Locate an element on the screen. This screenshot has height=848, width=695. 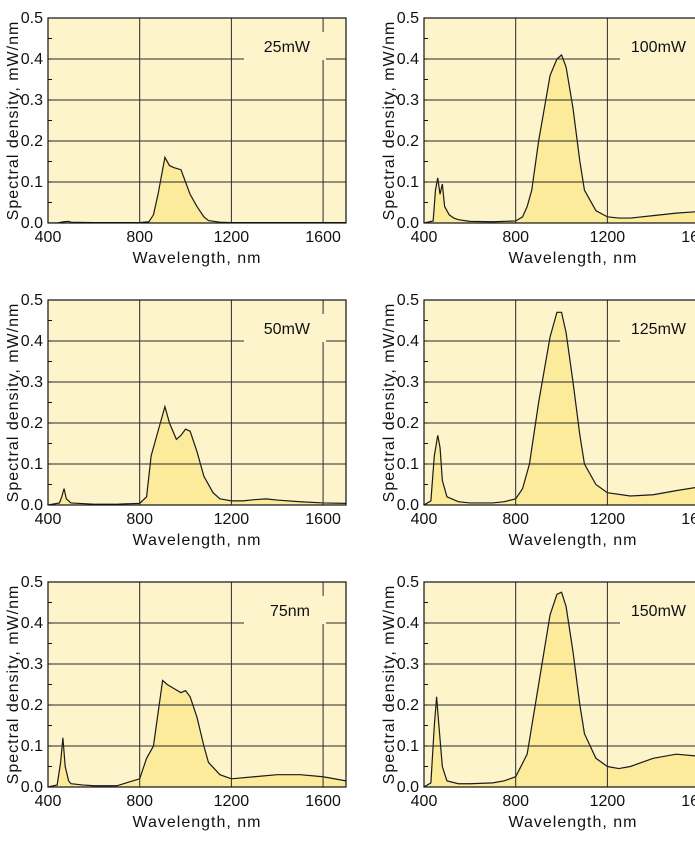
power-label: 100mW is located at coordinates (659, 47).